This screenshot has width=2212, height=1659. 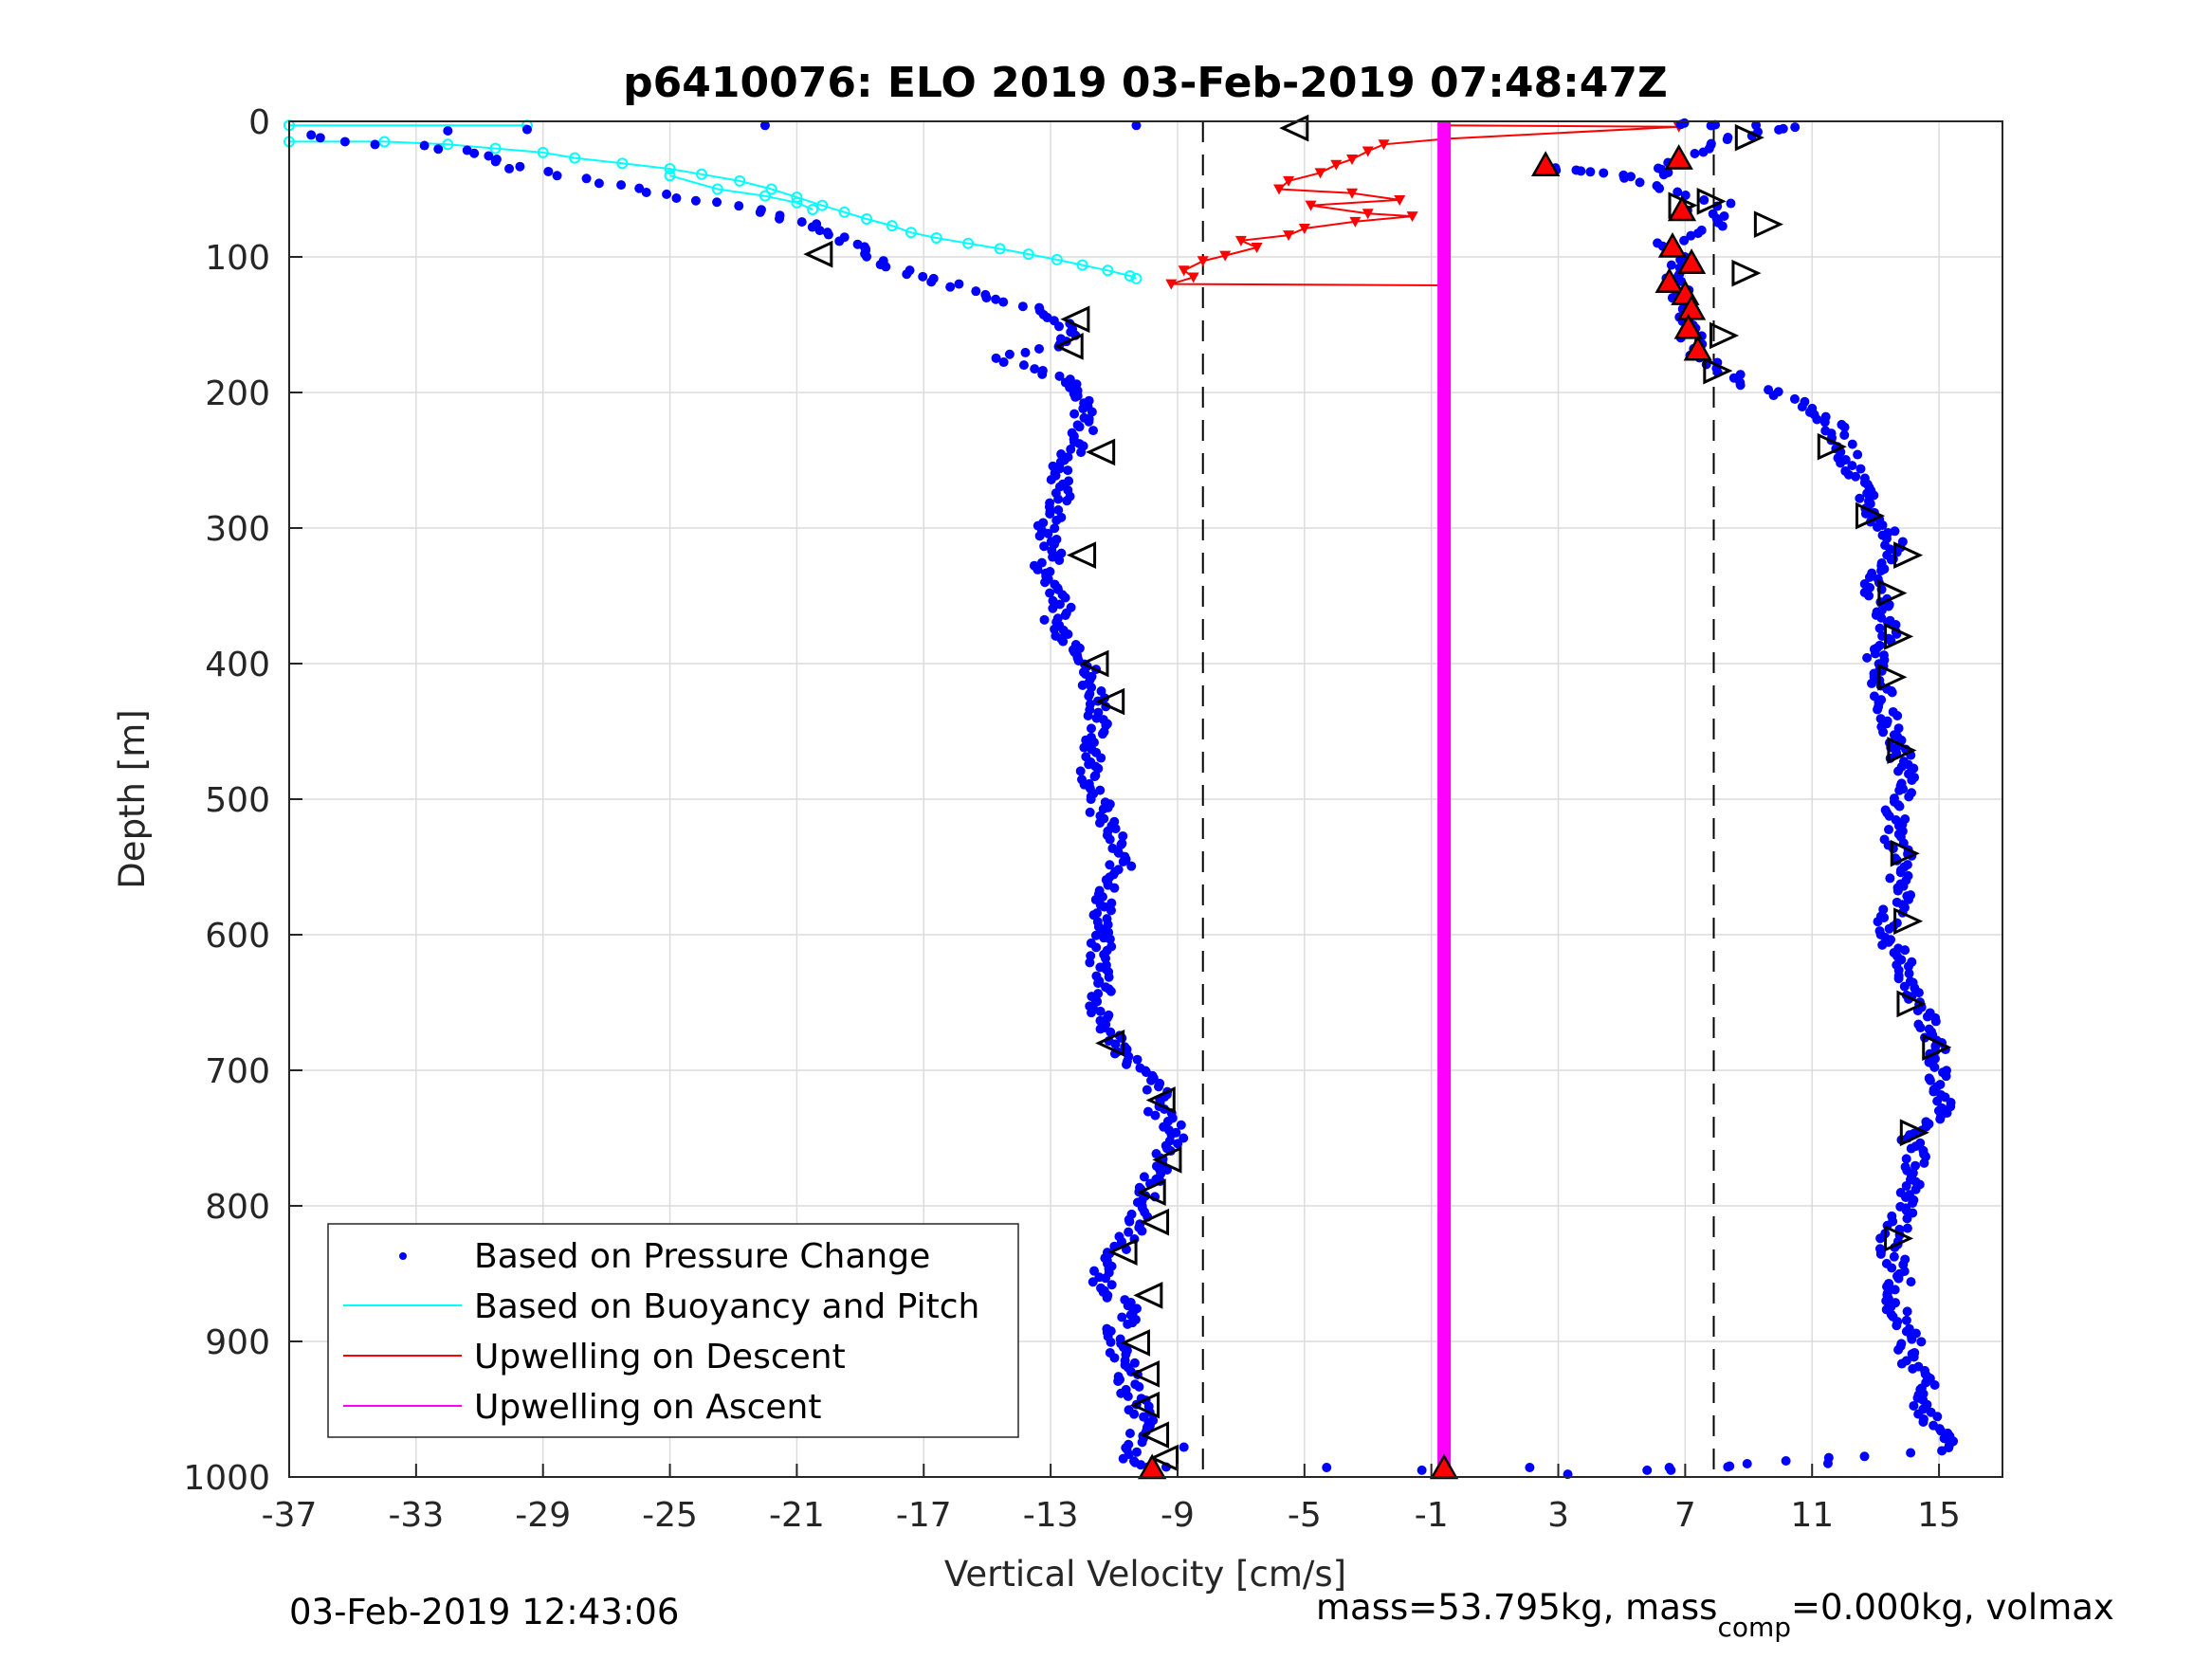 What do you see at coordinates (484, 1612) in the screenshot?
I see `footer-timestamp: 03-Feb-2019 12:43:06` at bounding box center [484, 1612].